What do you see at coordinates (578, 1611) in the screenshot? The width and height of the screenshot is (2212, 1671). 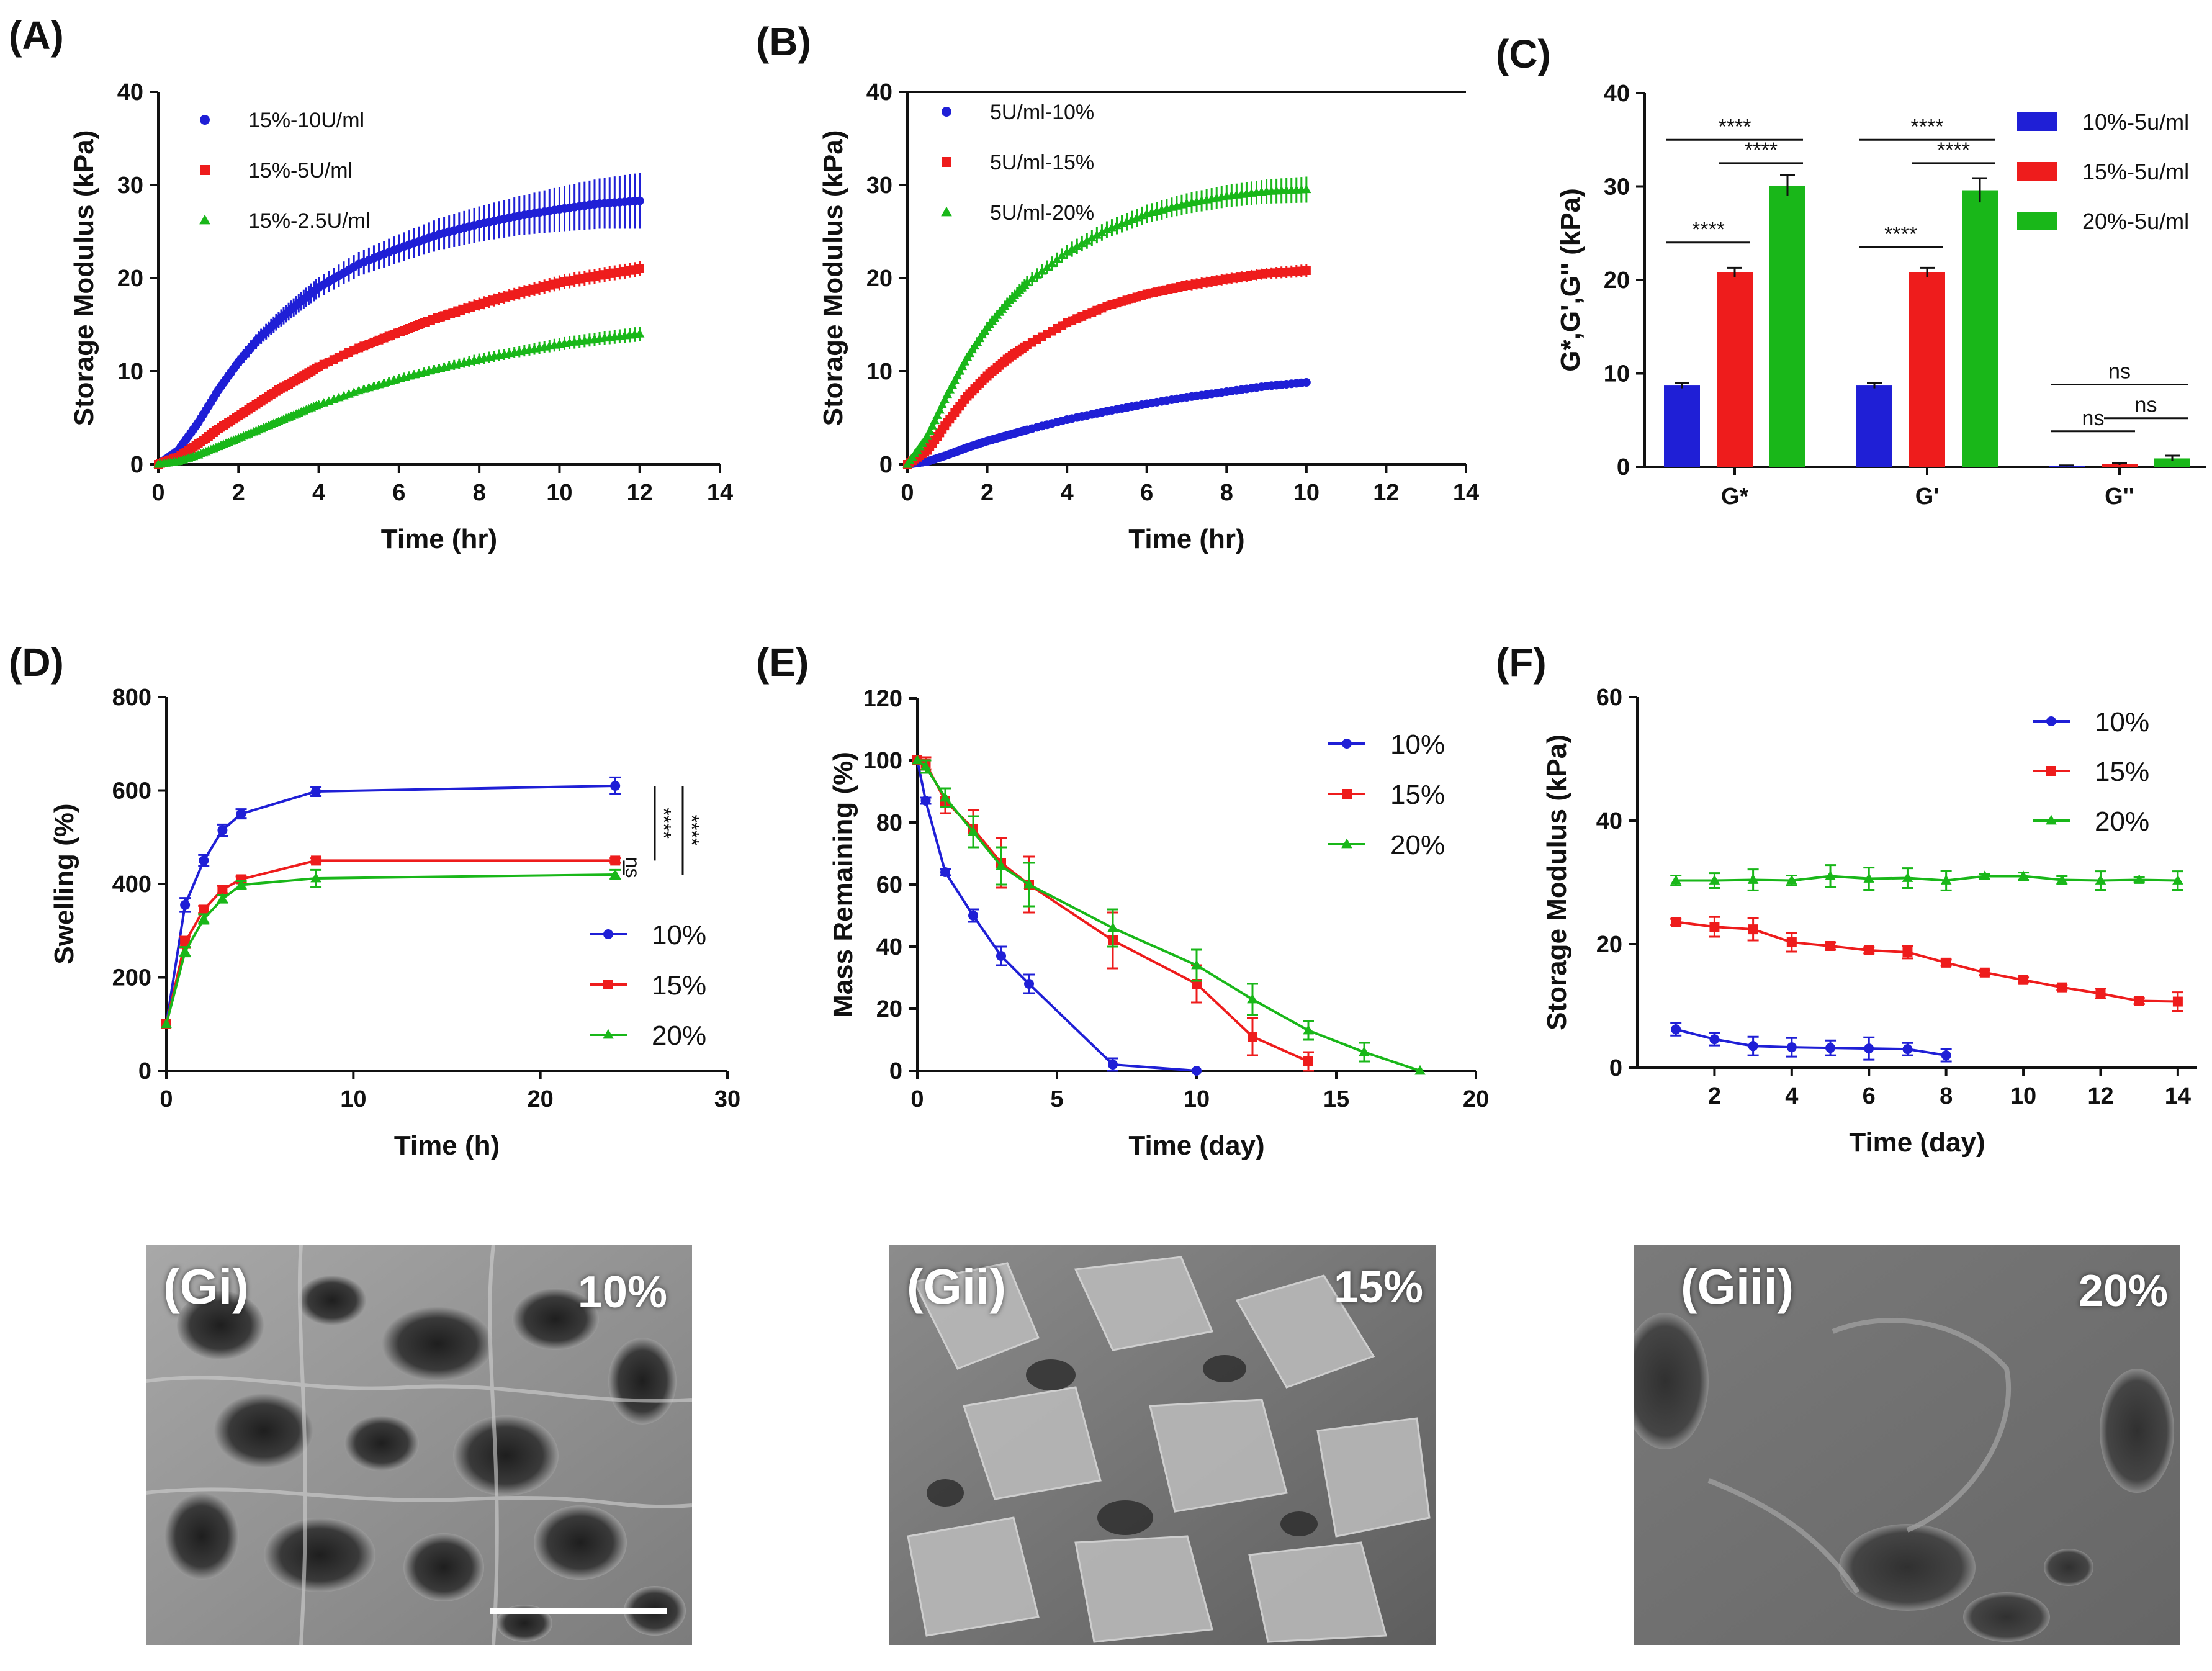 I see `scale-bar` at bounding box center [578, 1611].